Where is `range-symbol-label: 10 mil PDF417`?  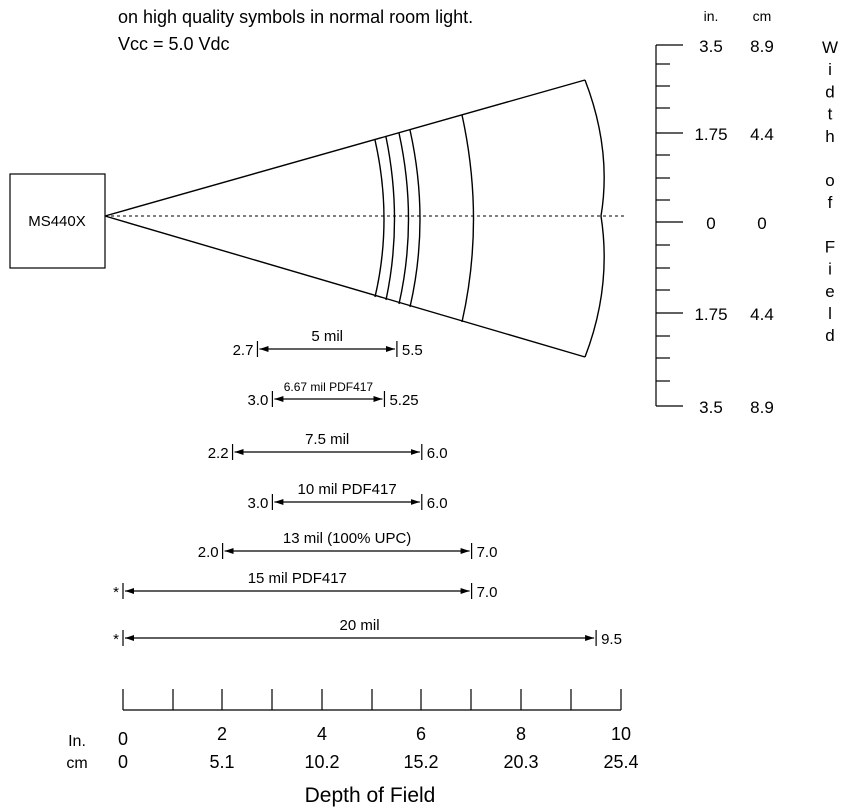
range-symbol-label: 10 mil PDF417 is located at coordinates (346, 489).